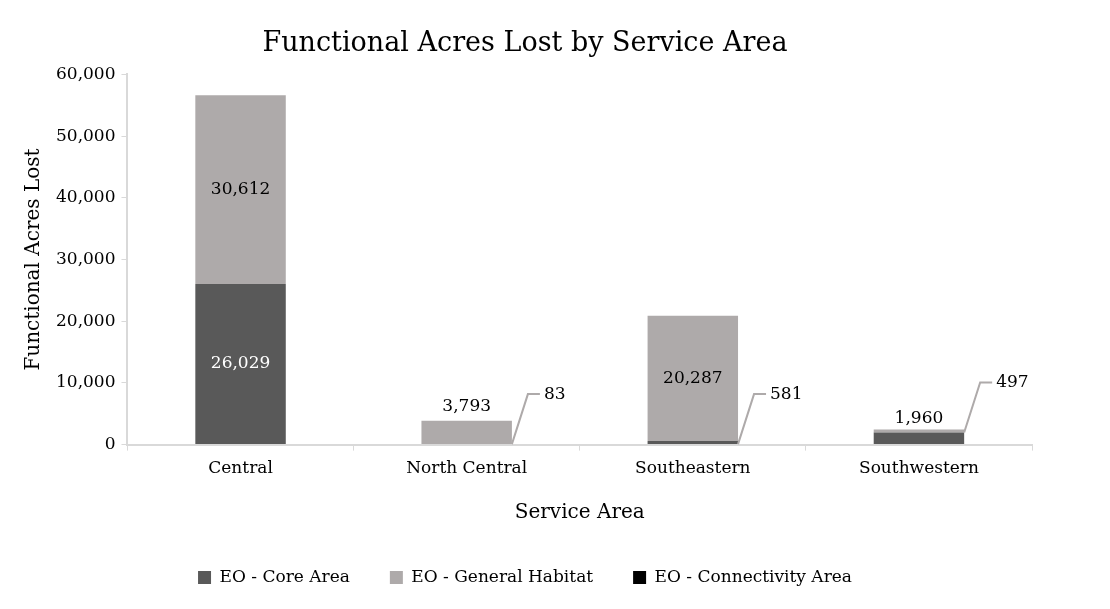  I want to click on x-tick-label: Southwestern, so click(918, 467).